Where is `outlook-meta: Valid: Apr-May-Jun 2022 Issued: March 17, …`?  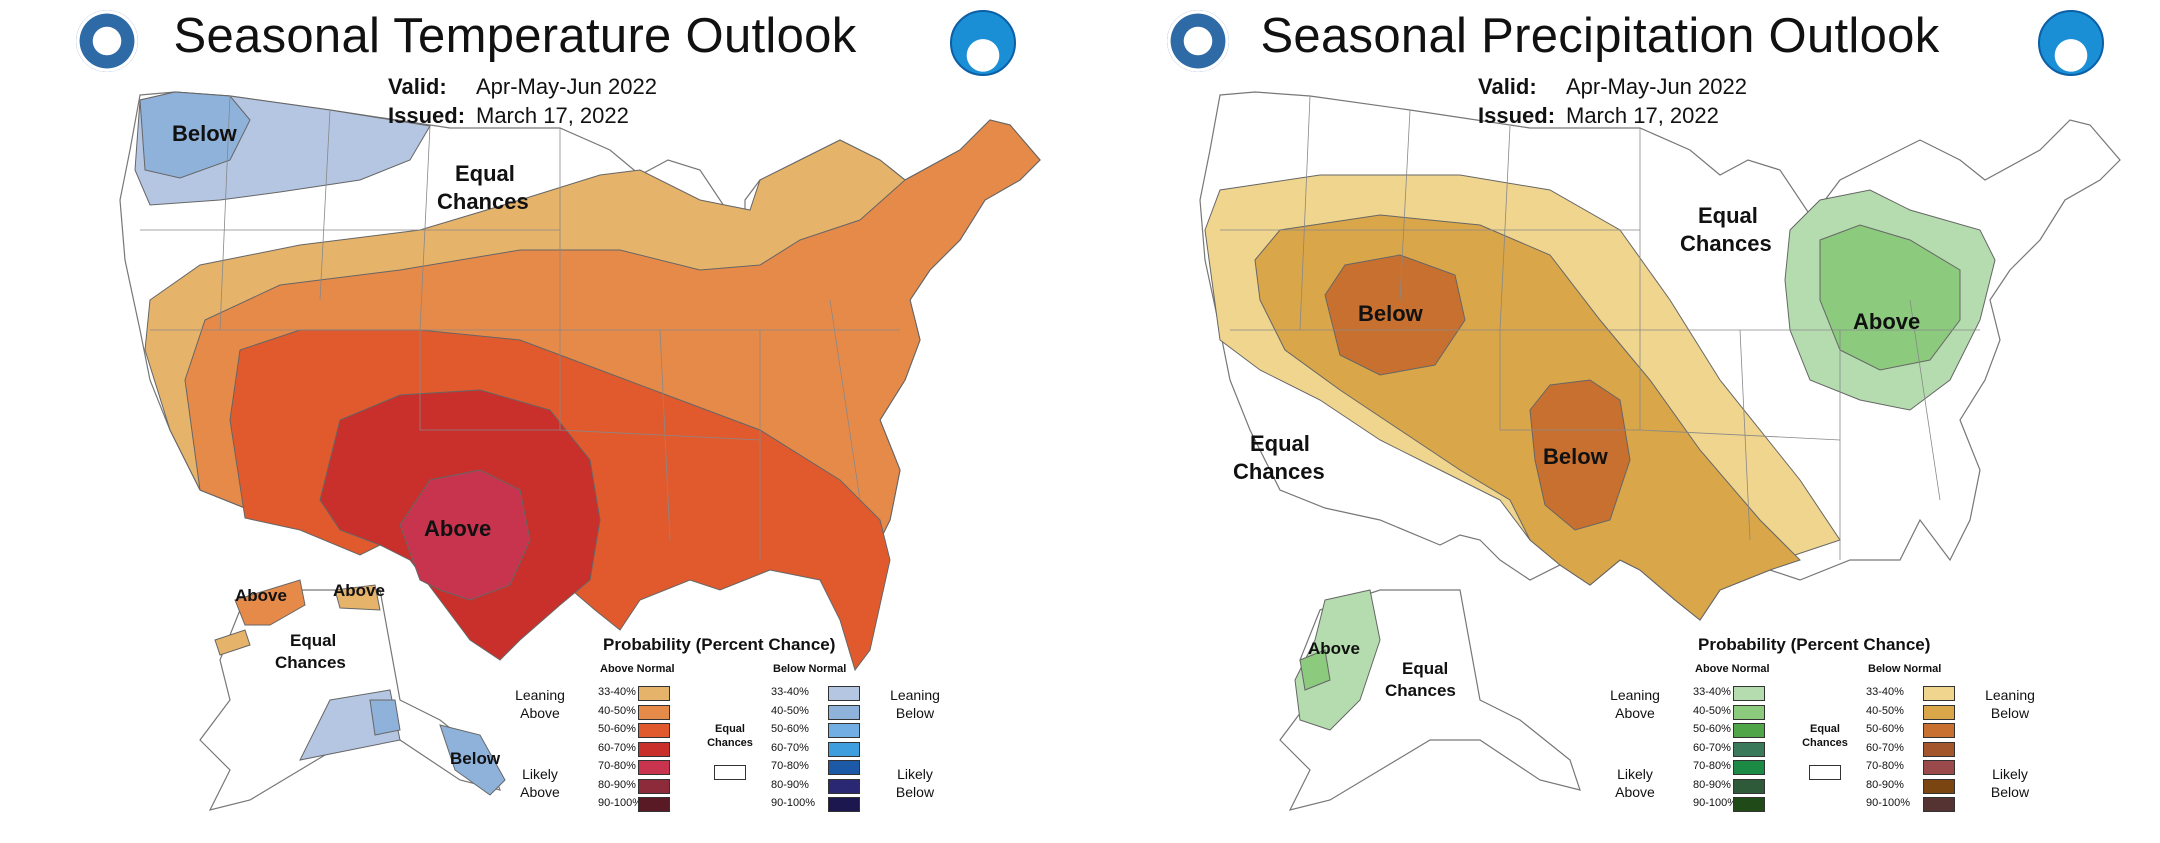 outlook-meta: Valid: Apr-May-Jun 2022 Issued: March 17, … is located at coordinates (1612, 101).